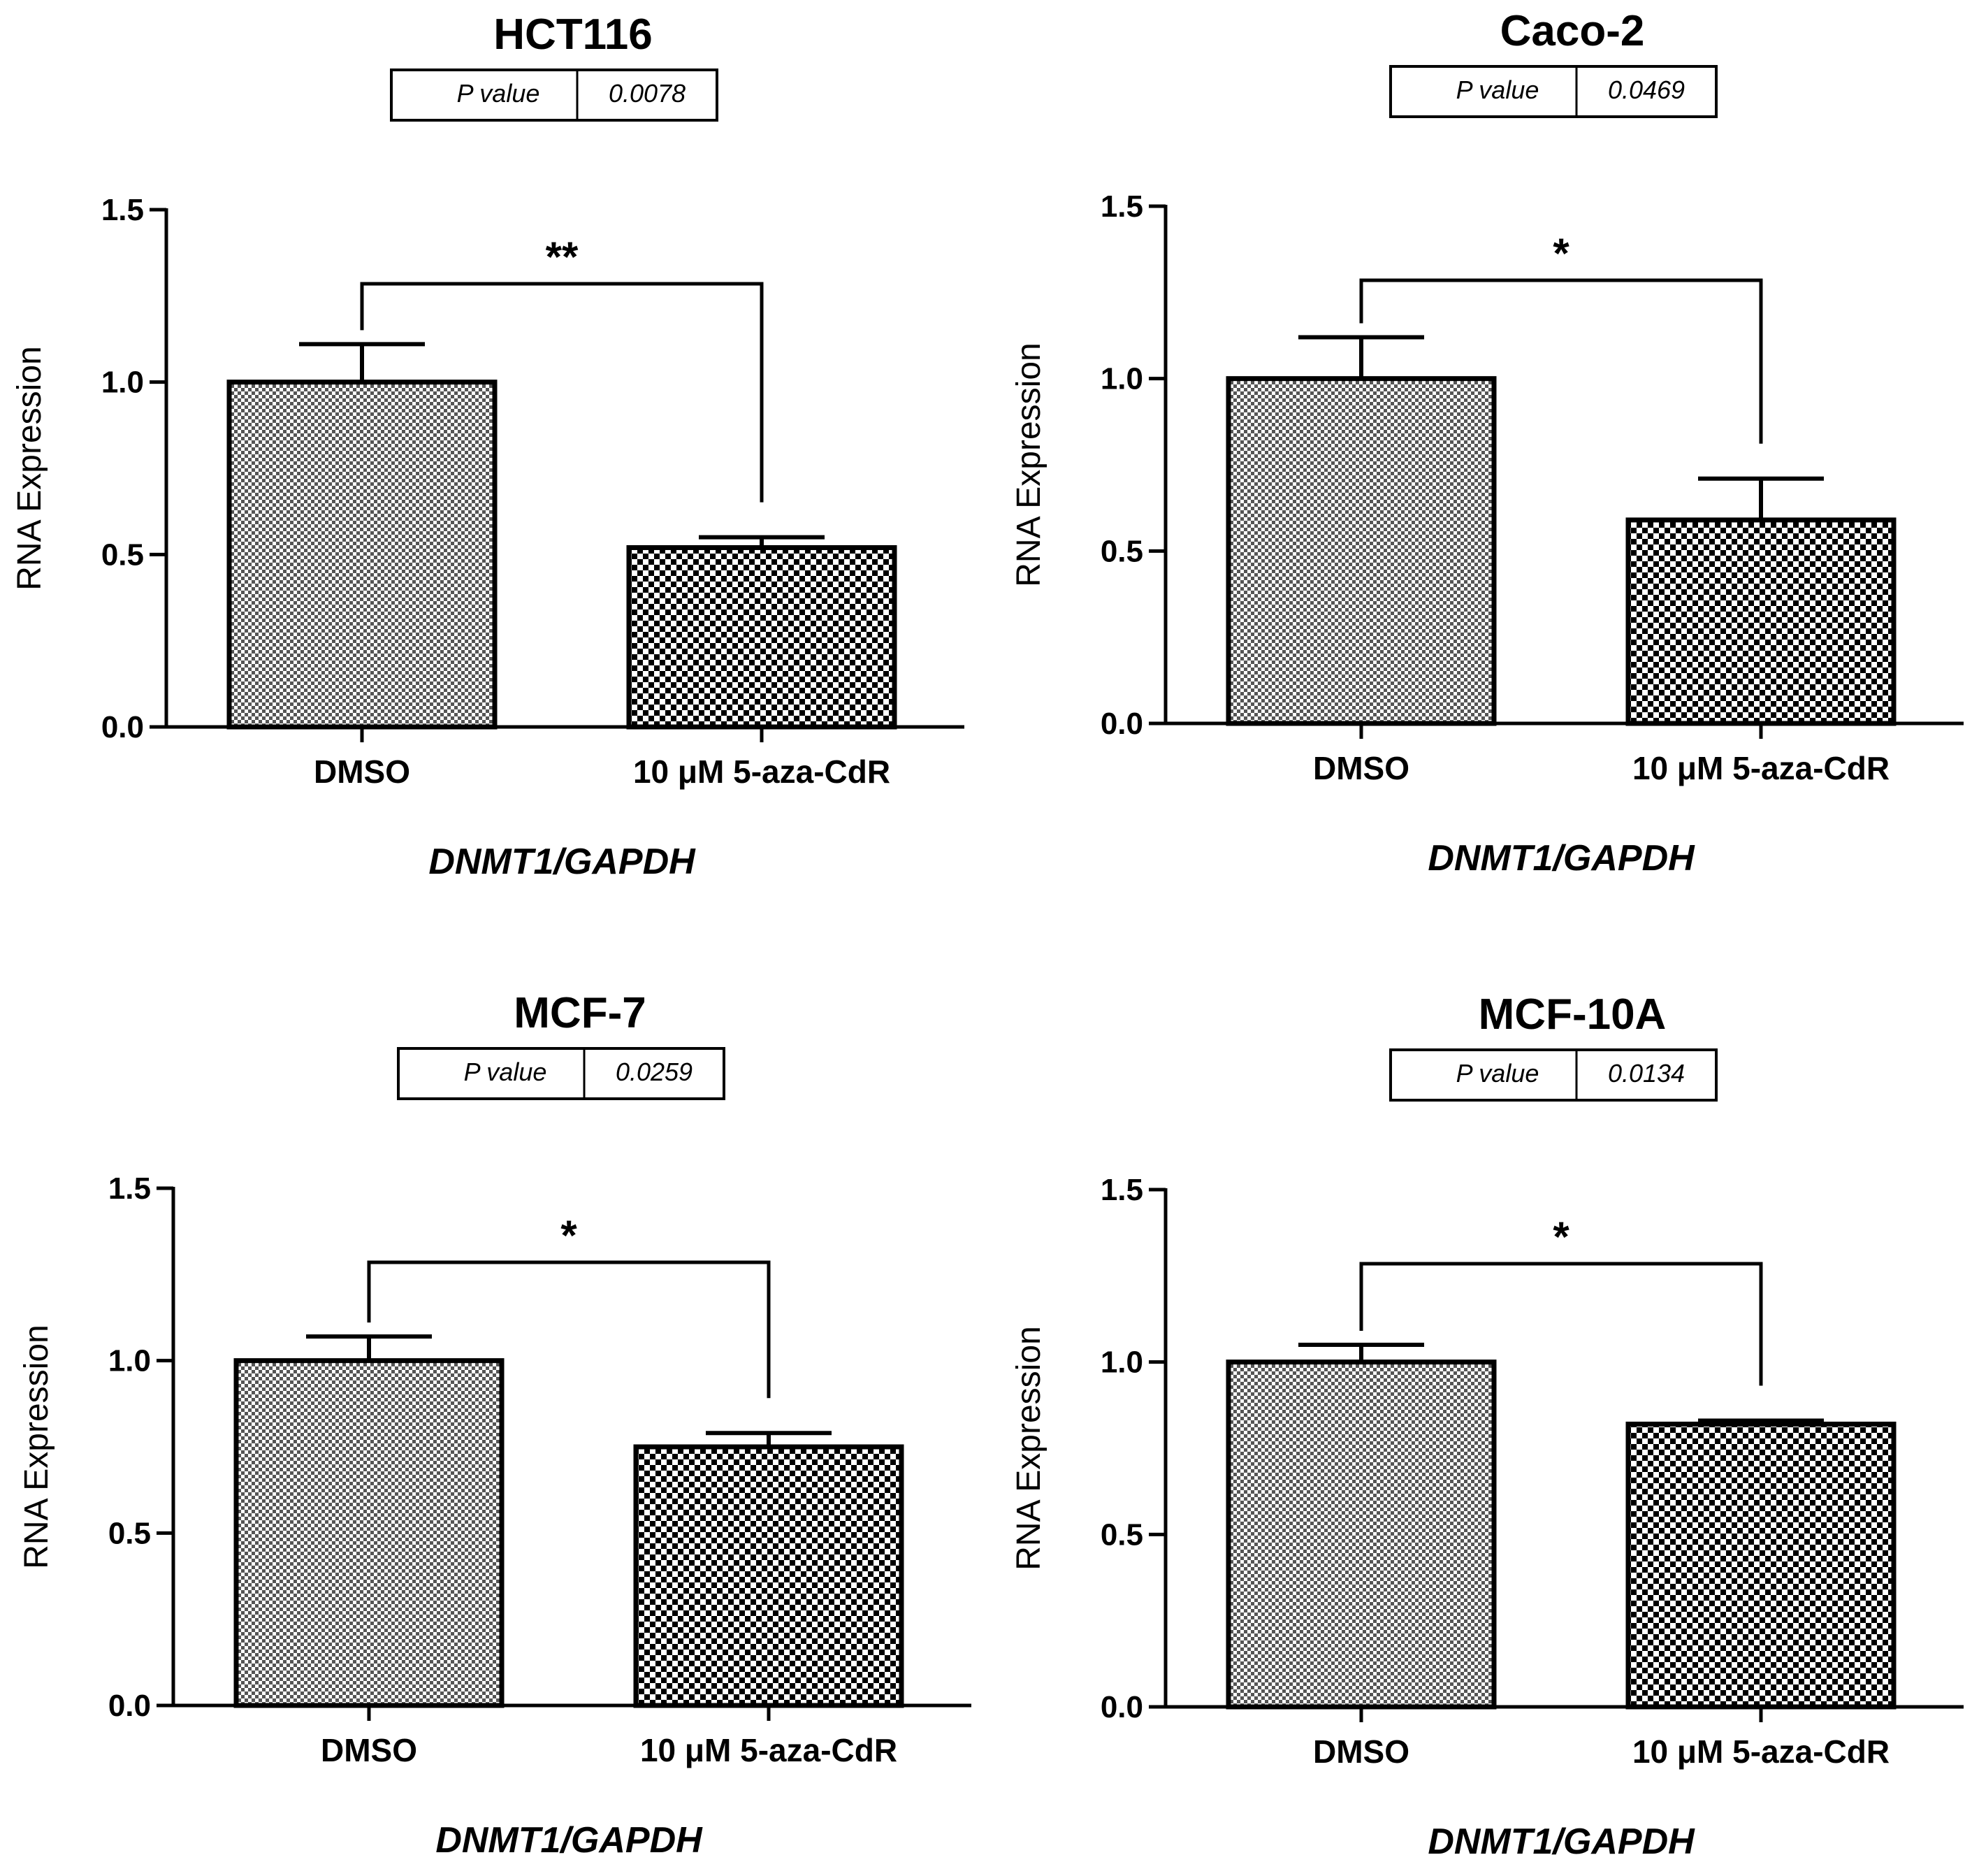 The image size is (1972, 1876). What do you see at coordinates (648, 93) in the screenshot?
I see `p-value: 0.0078` at bounding box center [648, 93].